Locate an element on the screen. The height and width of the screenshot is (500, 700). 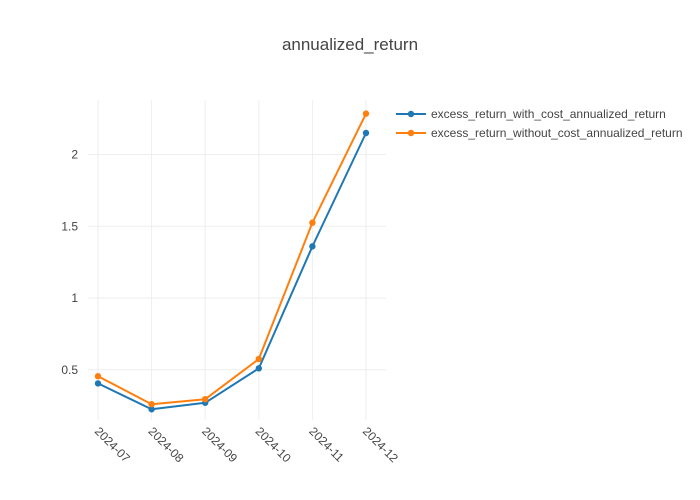
y-tick-label: 1 is located at coordinates (74, 298).